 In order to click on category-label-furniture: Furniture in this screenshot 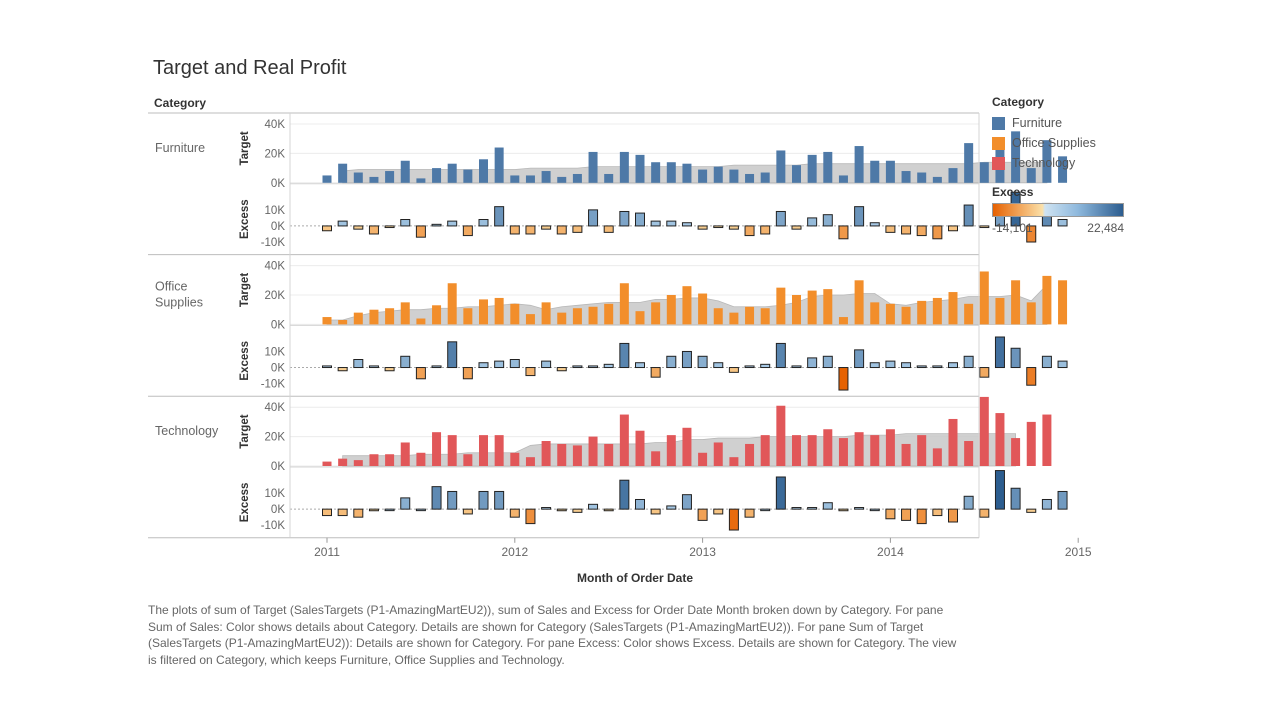, I will do `click(180, 148)`.